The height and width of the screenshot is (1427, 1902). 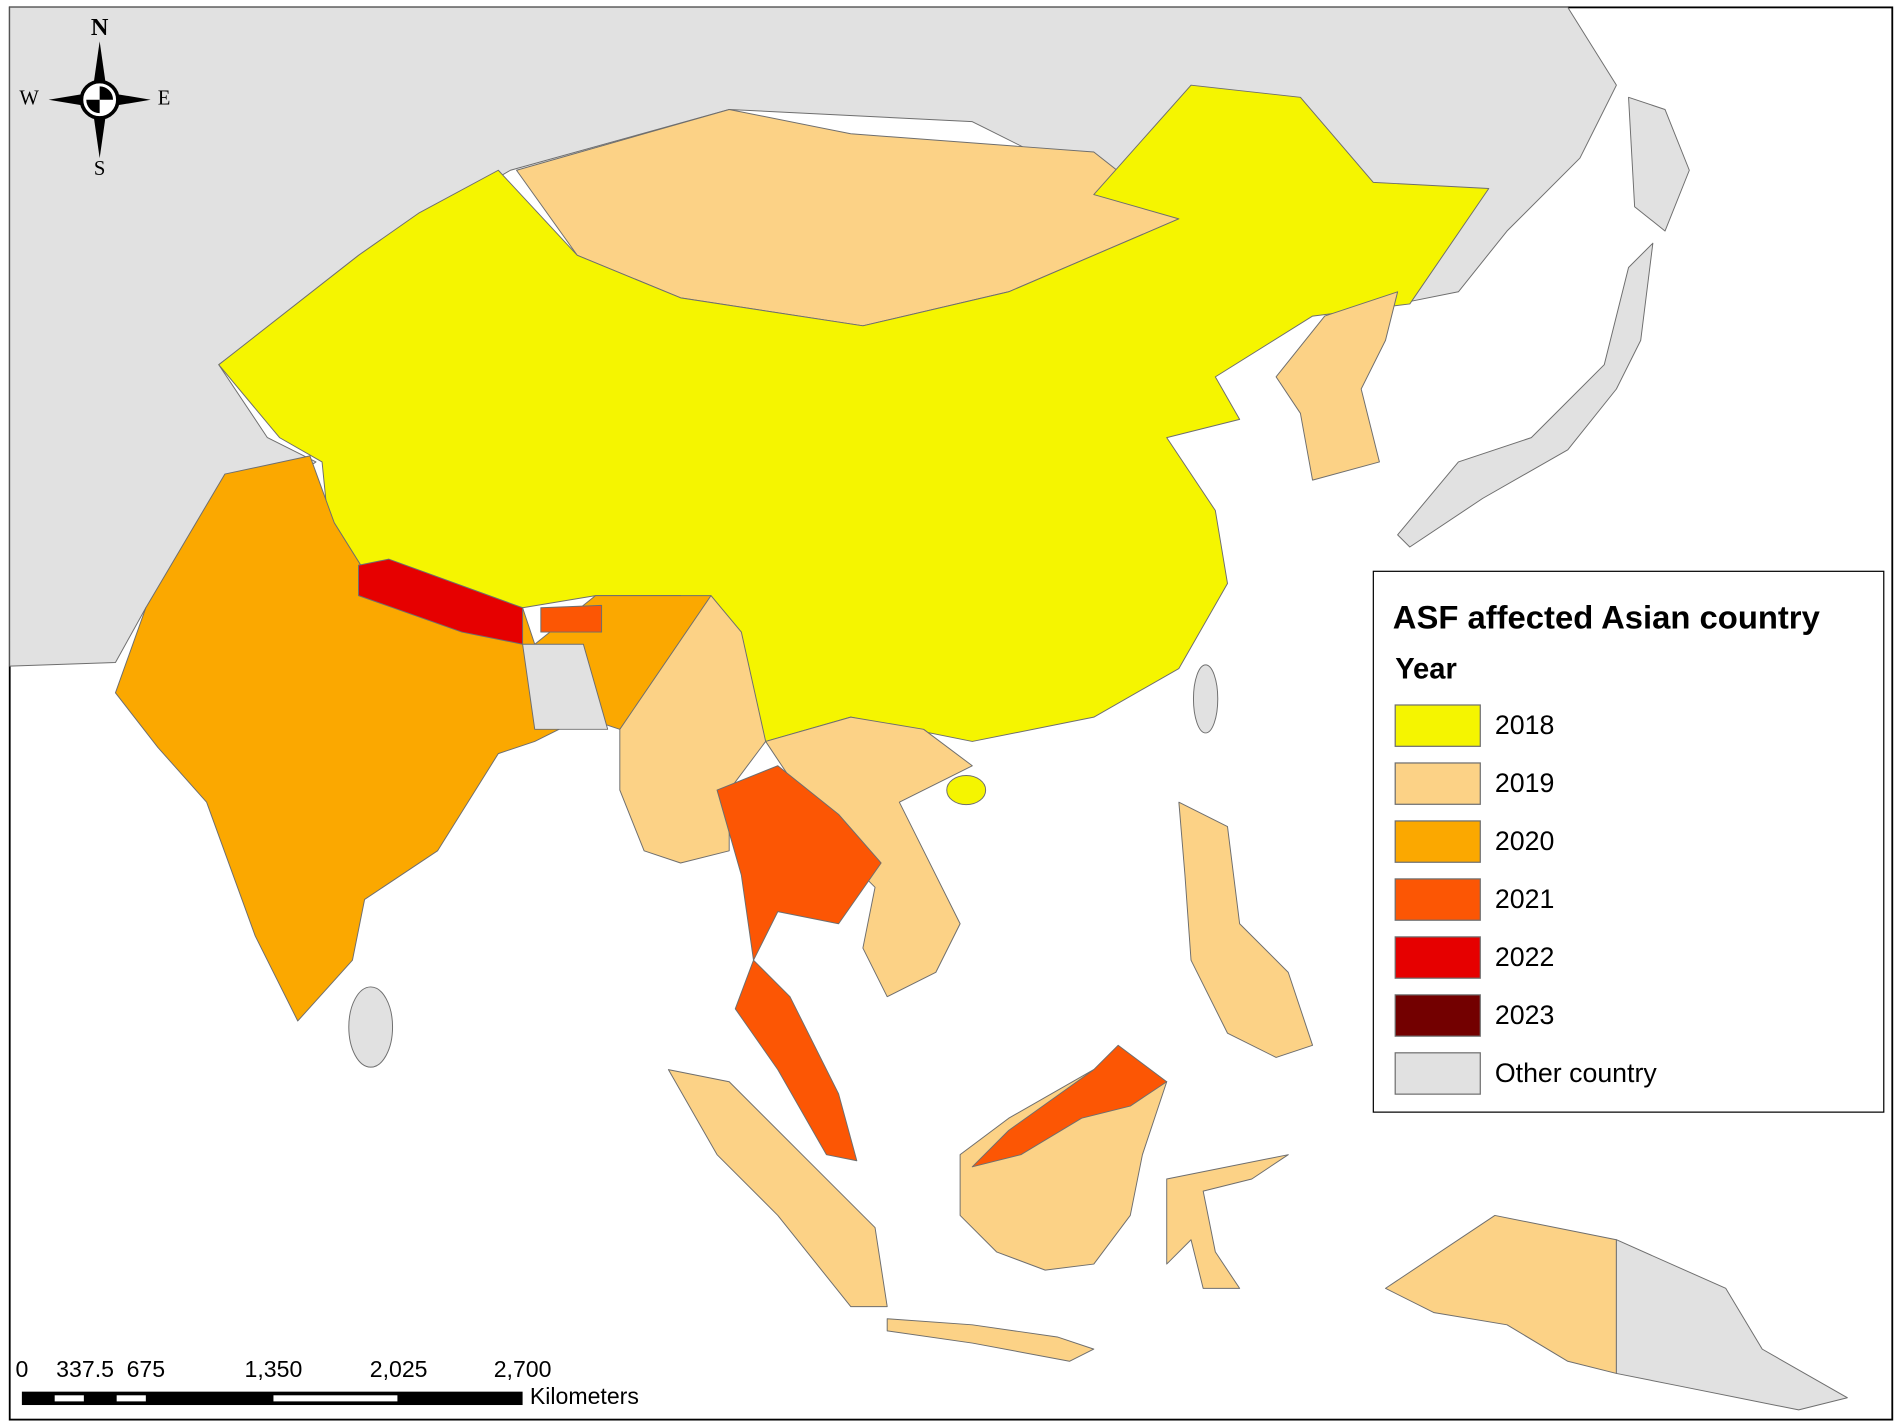 I want to click on compass-center, so click(x=100, y=100).